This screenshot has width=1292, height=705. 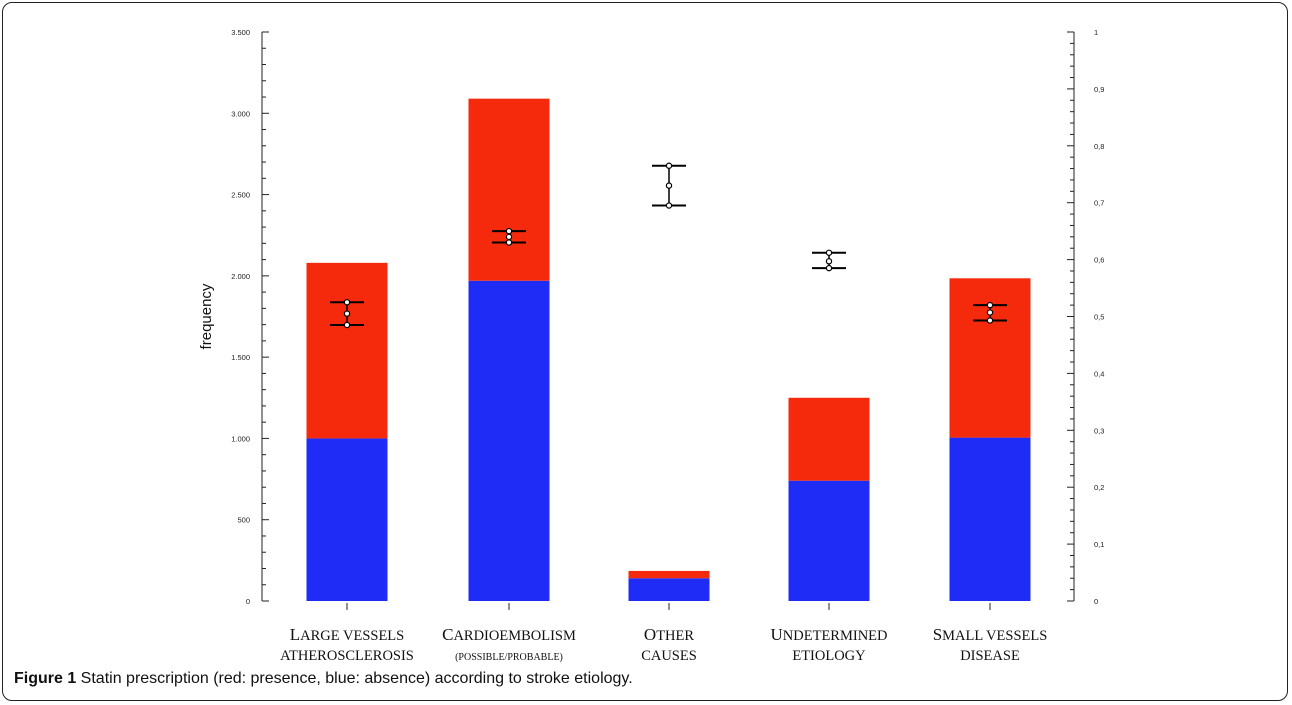 What do you see at coordinates (1099, 146) in the screenshot?
I see `y2-tick-label: 0,8` at bounding box center [1099, 146].